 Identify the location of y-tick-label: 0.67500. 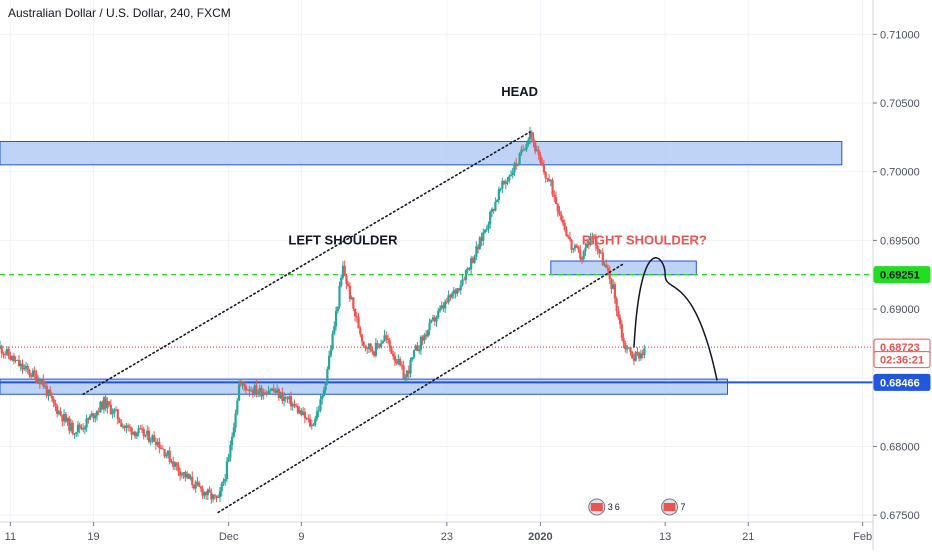
(900, 516).